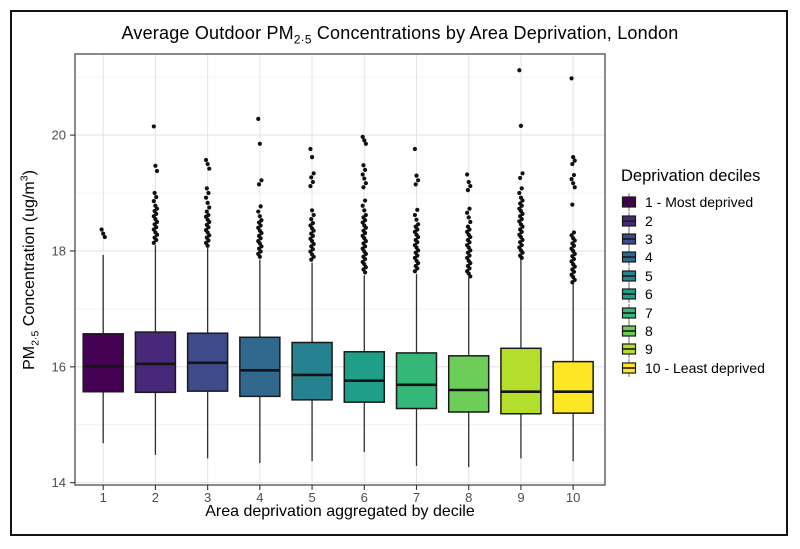  What do you see at coordinates (103, 497) in the screenshot?
I see `x-tick-label: 1` at bounding box center [103, 497].